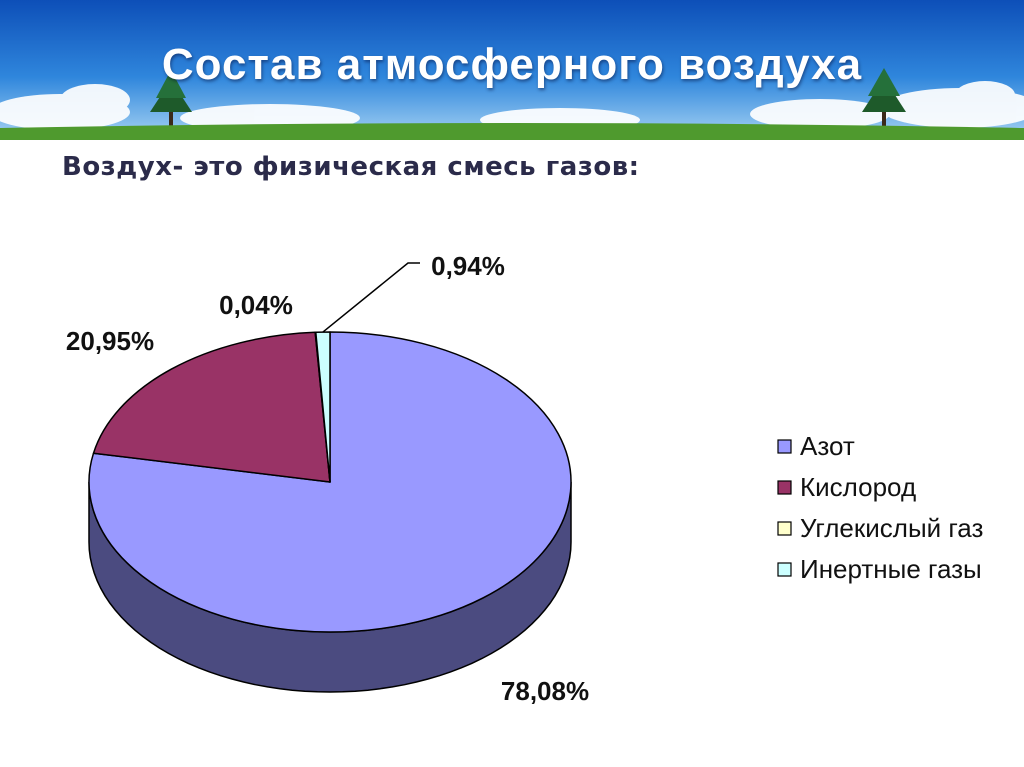  What do you see at coordinates (891, 569) in the screenshot?
I see `legend-label-3: Инертные газы` at bounding box center [891, 569].